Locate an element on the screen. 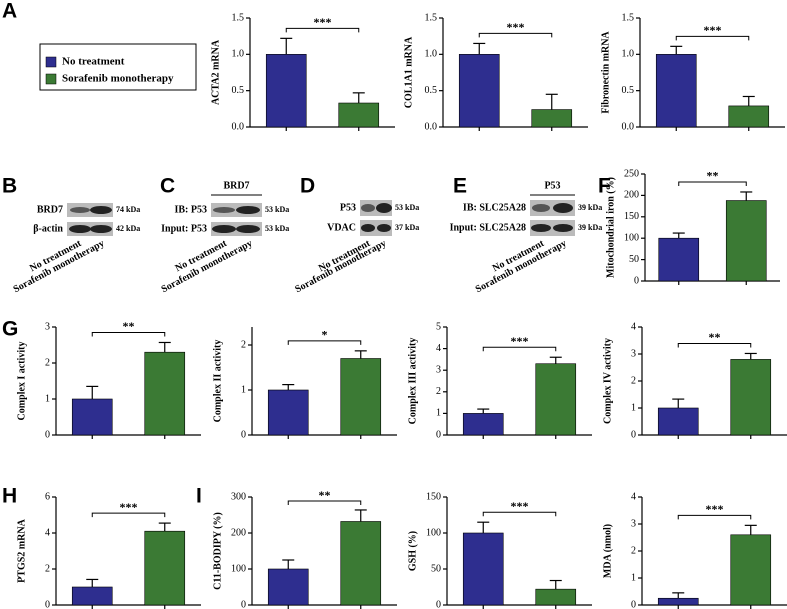 This screenshot has width=787, height=609. panel-letter: F is located at coordinates (604, 186).